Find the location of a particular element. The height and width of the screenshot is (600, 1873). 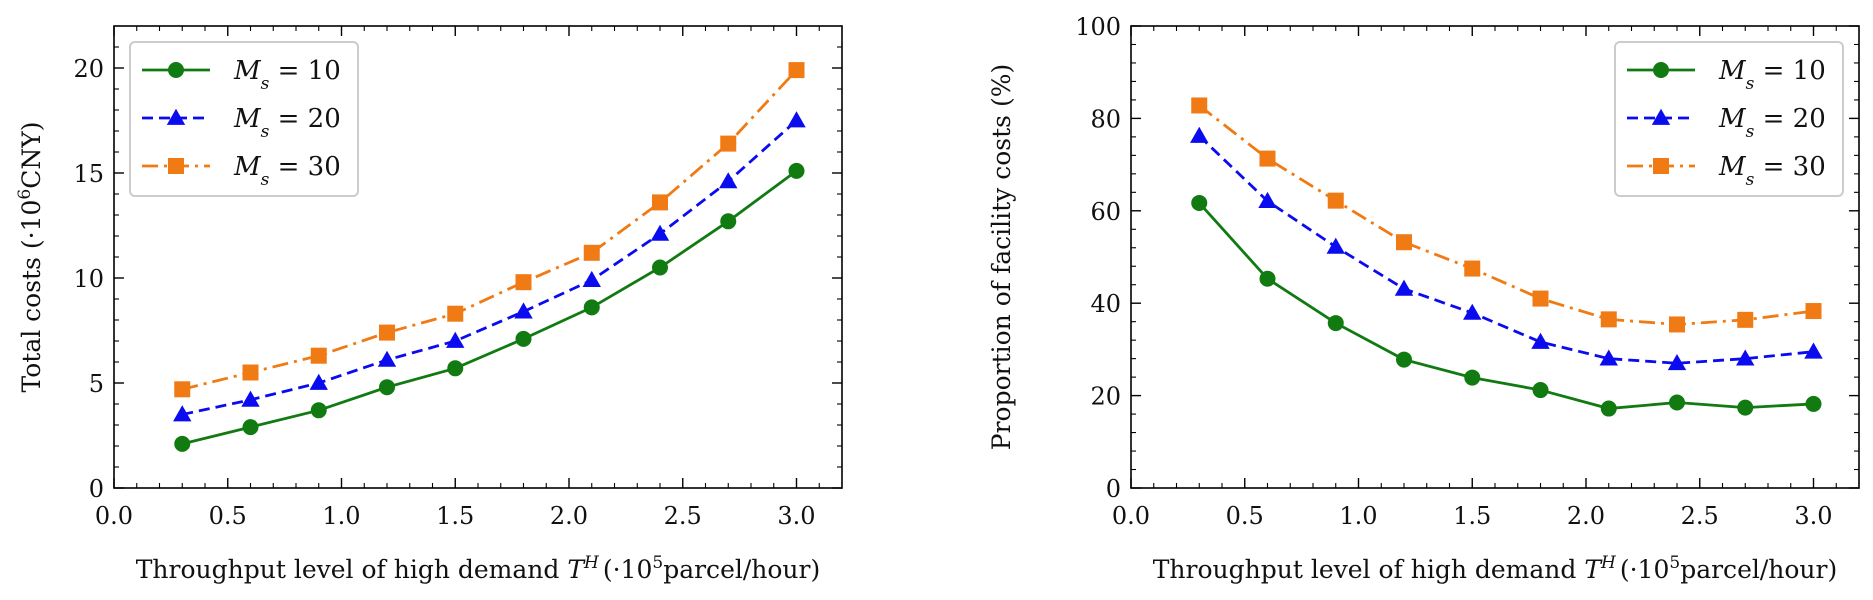

y-tick-label: 40 is located at coordinates (1105, 304).